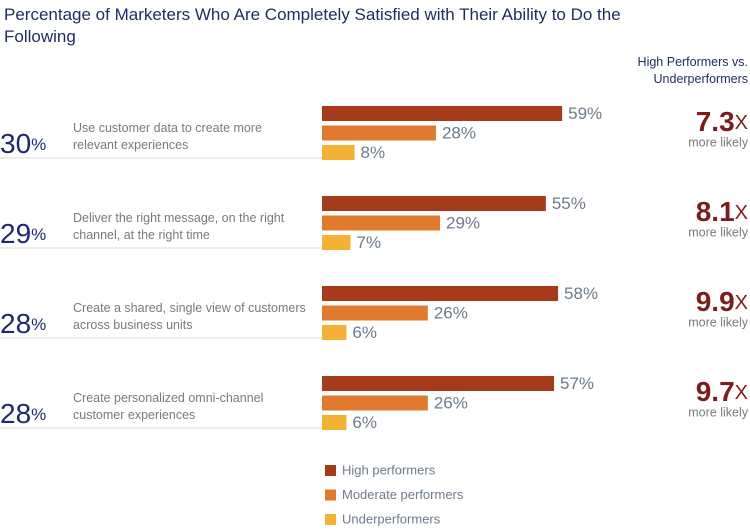  I want to click on legend-label: Moderate performers, so click(403, 494).